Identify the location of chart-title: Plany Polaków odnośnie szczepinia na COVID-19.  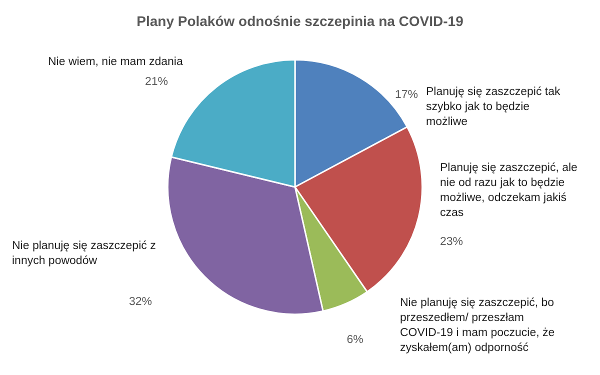
(300, 20).